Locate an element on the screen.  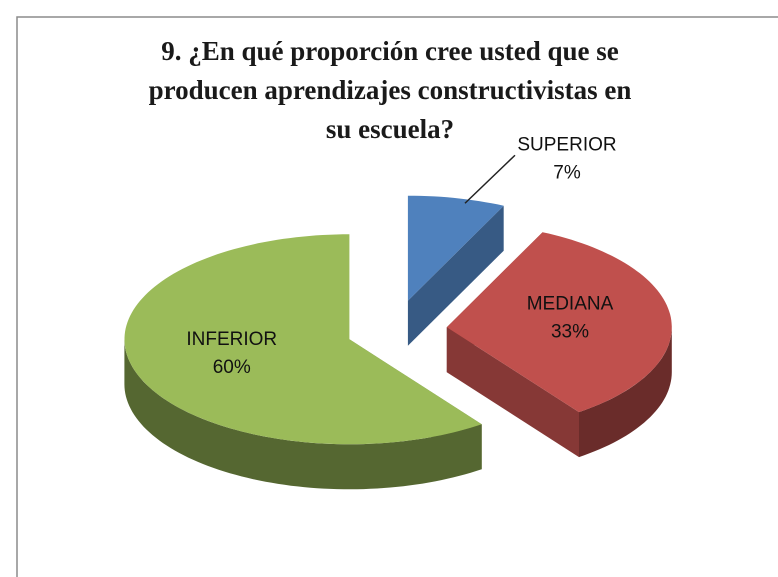
data-label-value: 60% is located at coordinates (232, 367).